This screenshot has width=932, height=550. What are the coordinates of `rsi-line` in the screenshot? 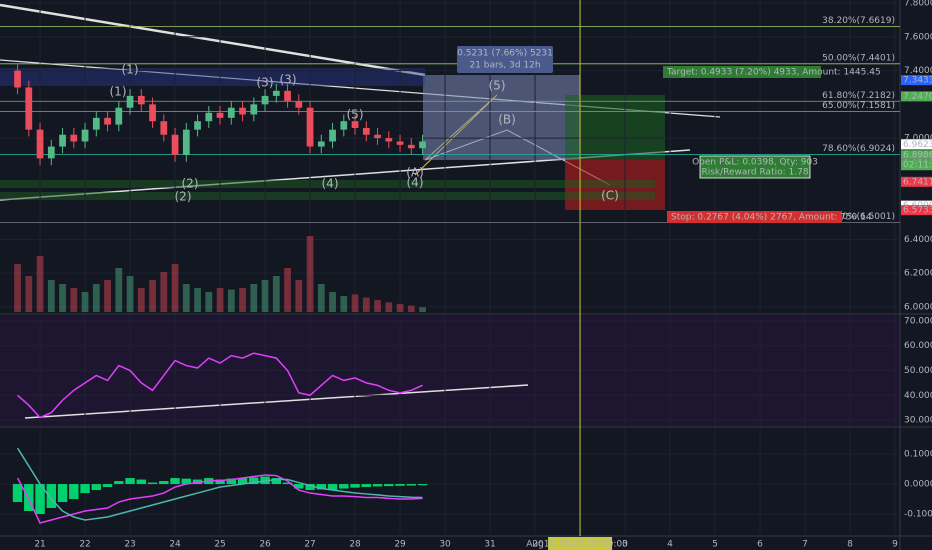 It's located at (220, 385).